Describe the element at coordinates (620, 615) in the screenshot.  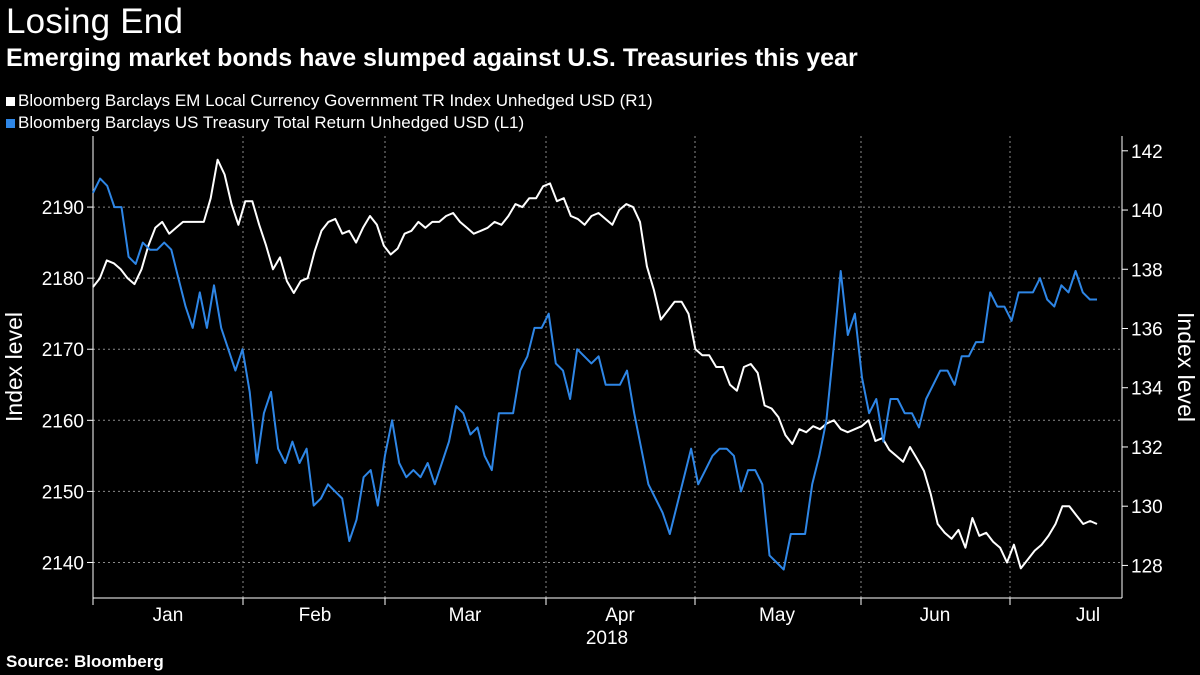
I see `x-tick-label: Apr` at that location.